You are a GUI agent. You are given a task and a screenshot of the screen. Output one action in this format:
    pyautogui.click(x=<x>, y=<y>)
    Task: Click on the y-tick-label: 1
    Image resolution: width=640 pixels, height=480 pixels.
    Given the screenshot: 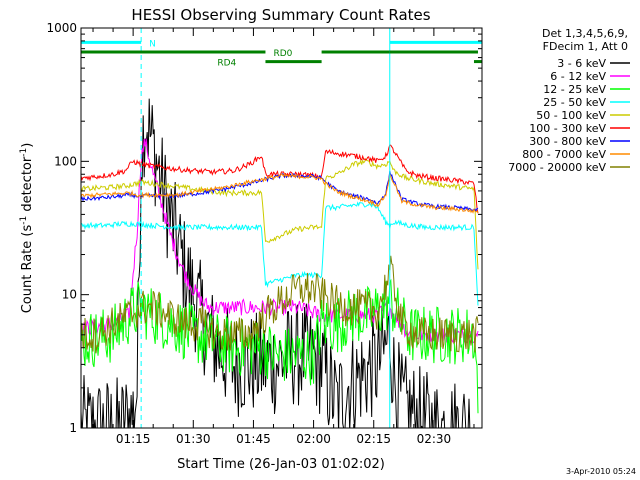 What is the action you would take?
    pyautogui.click(x=73, y=428)
    